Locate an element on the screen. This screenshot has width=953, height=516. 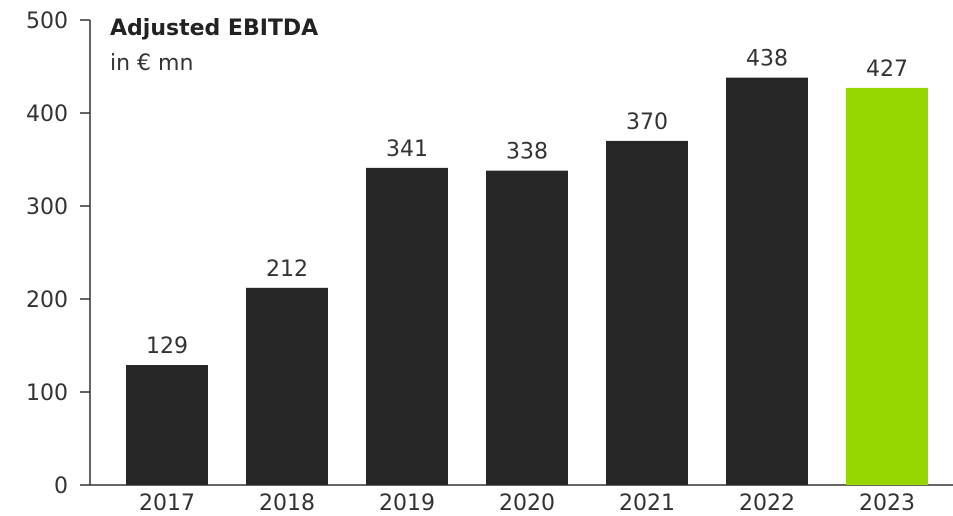
y-ticks: 0 100 200 300 400 500 is located at coordinates (58, 254).